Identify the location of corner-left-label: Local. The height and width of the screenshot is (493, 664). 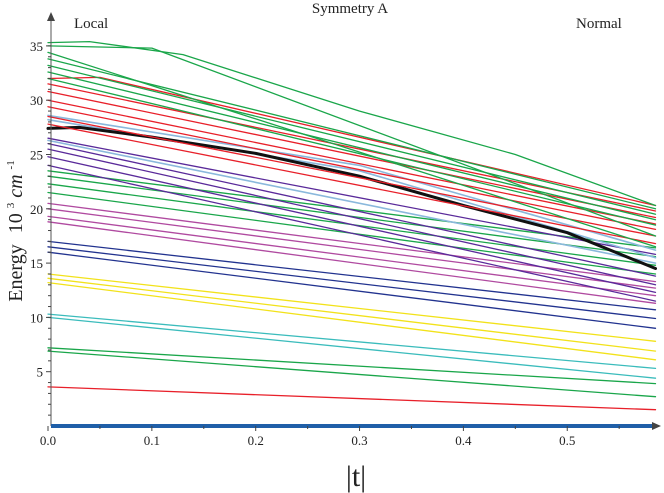
(91, 24).